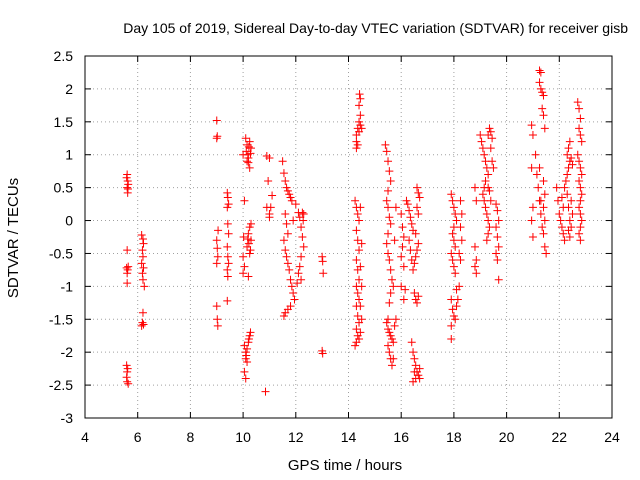  What do you see at coordinates (61, 253) in the screenshot?
I see `y-tick-label: -0.5` at bounding box center [61, 253].